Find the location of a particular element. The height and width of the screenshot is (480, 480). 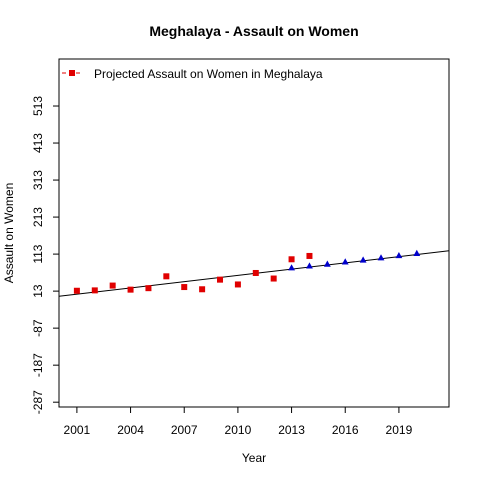

legend: Projected Assault on Women in Meghalaya is located at coordinates (192, 74).